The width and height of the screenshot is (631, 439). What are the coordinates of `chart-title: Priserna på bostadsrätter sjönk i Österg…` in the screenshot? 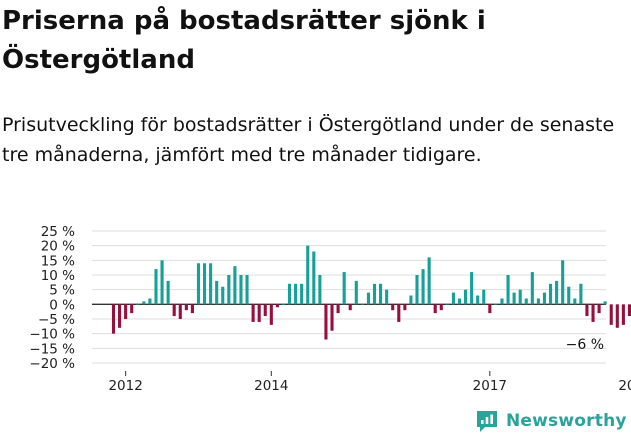 It's located at (244, 40).